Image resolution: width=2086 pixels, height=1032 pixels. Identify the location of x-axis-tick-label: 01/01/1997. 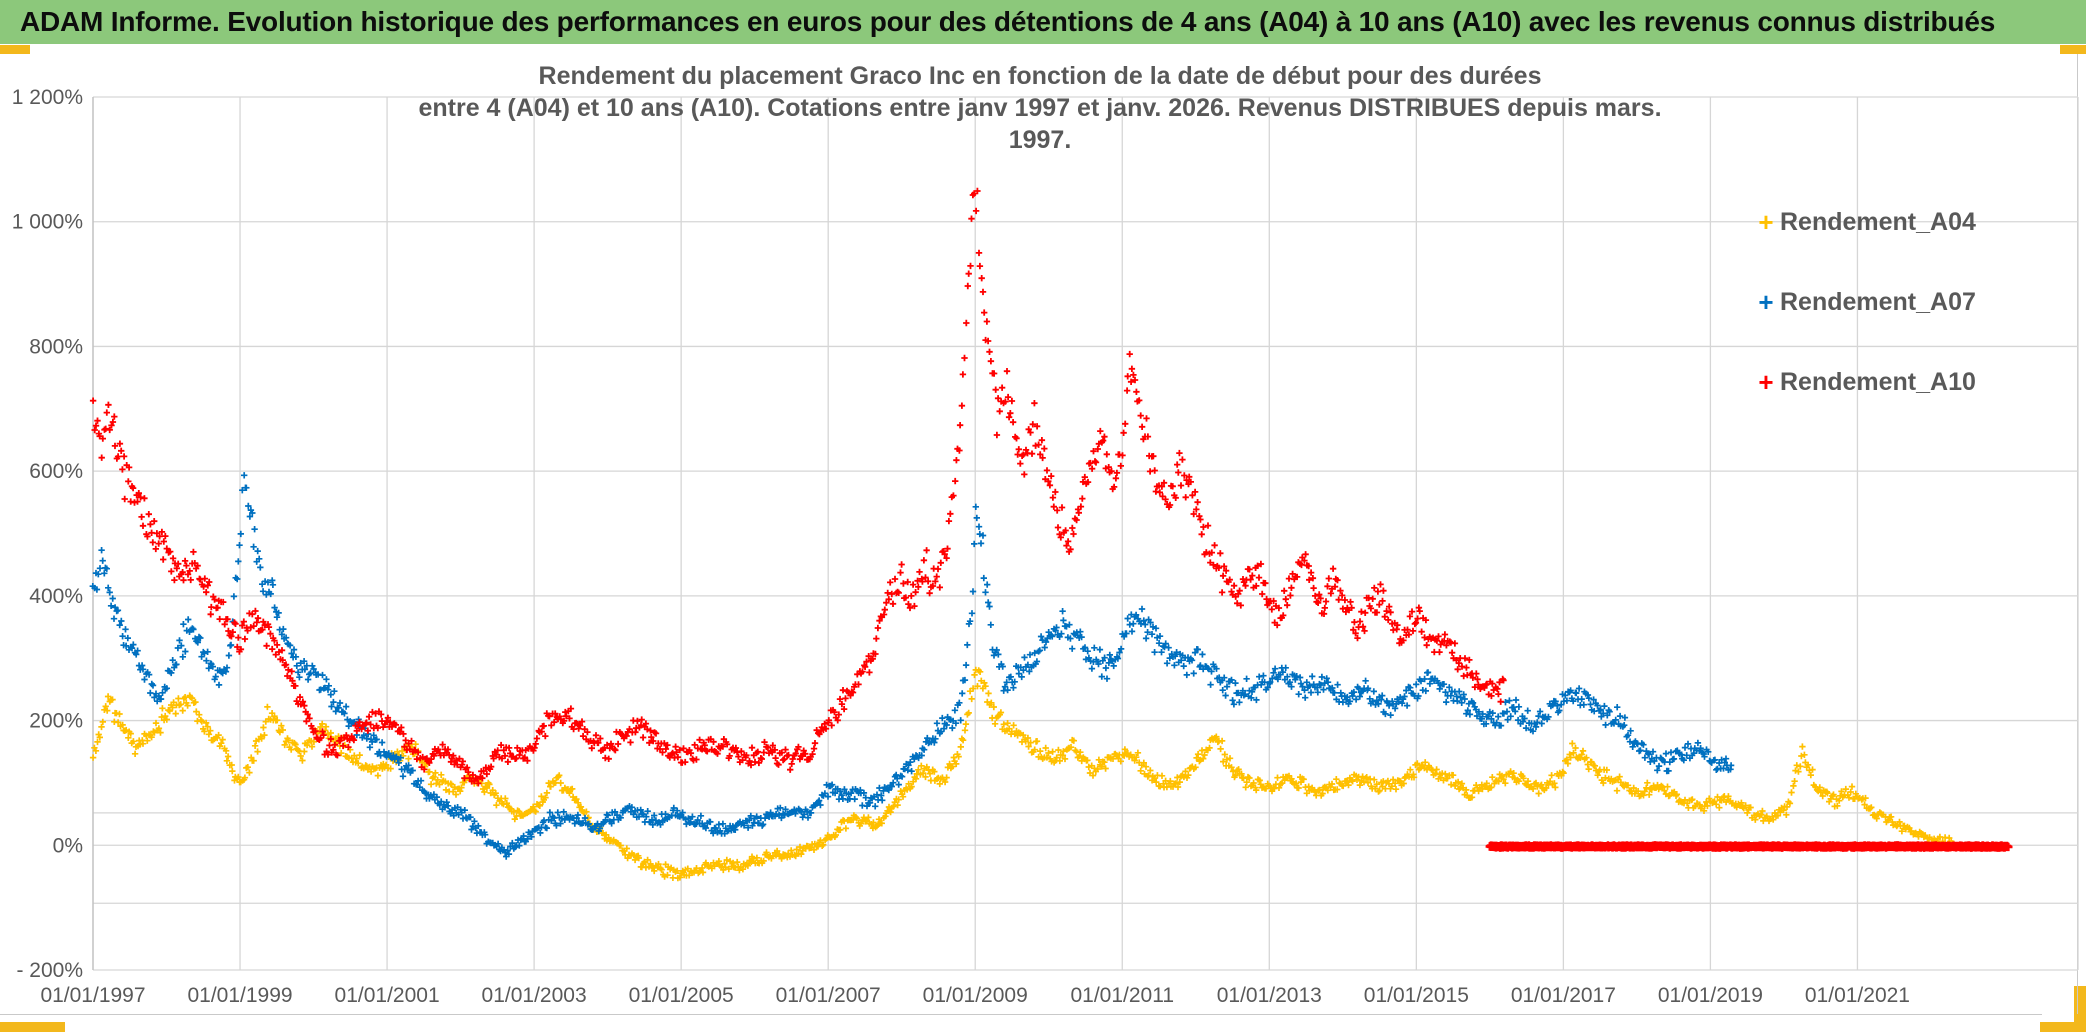
(92, 995).